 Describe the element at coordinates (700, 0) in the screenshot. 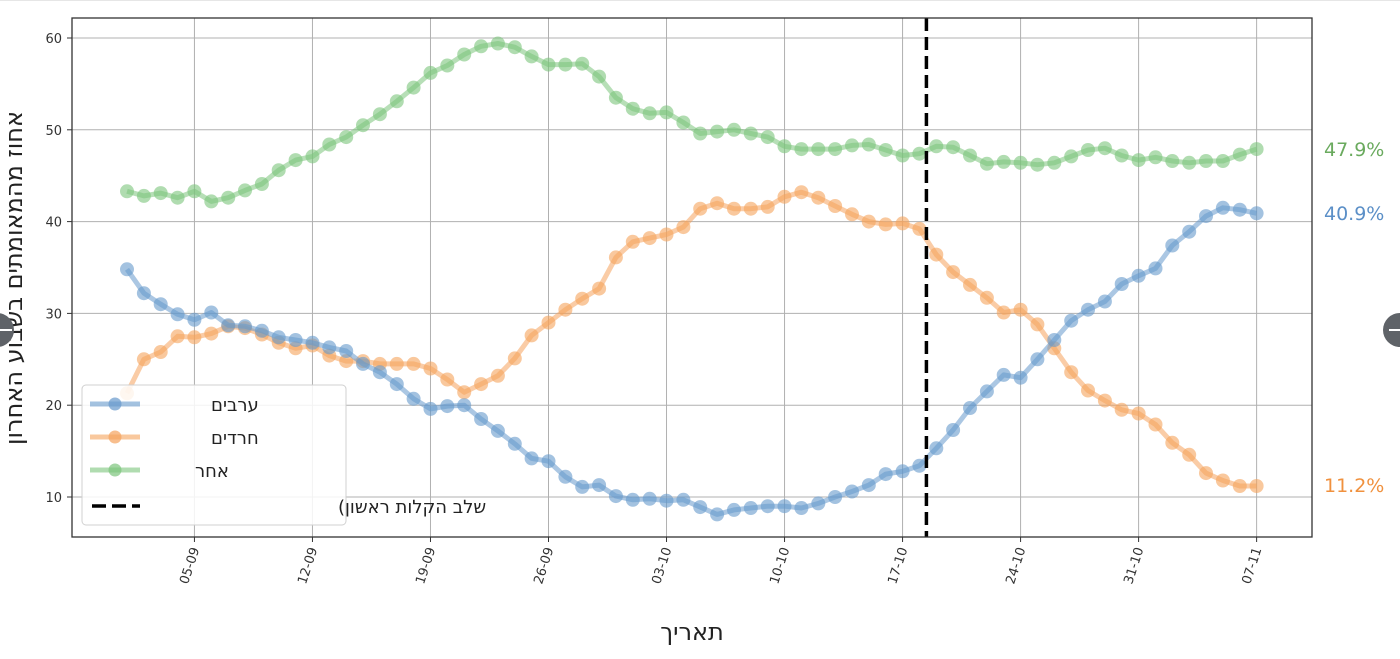

I see `top-border` at that location.